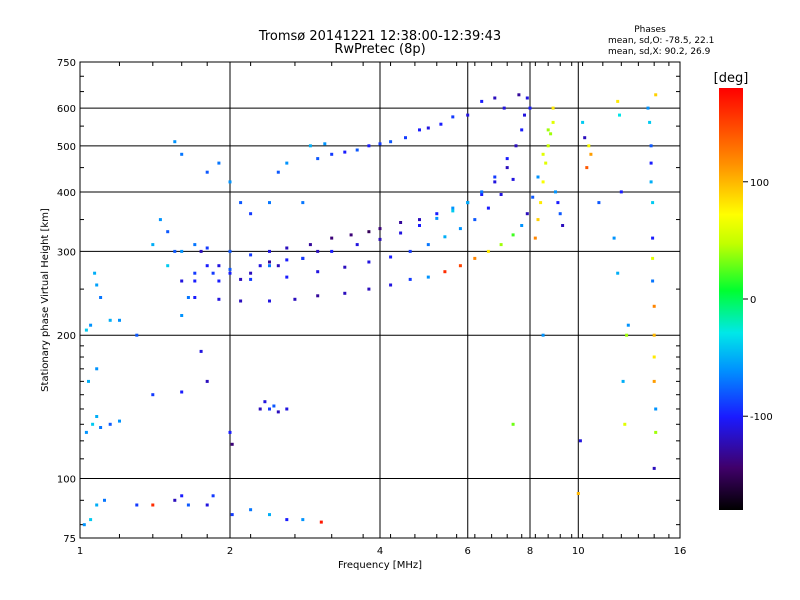  What do you see at coordinates (66, 480) in the screenshot?
I see `y-tick-label: 100` at bounding box center [66, 480].